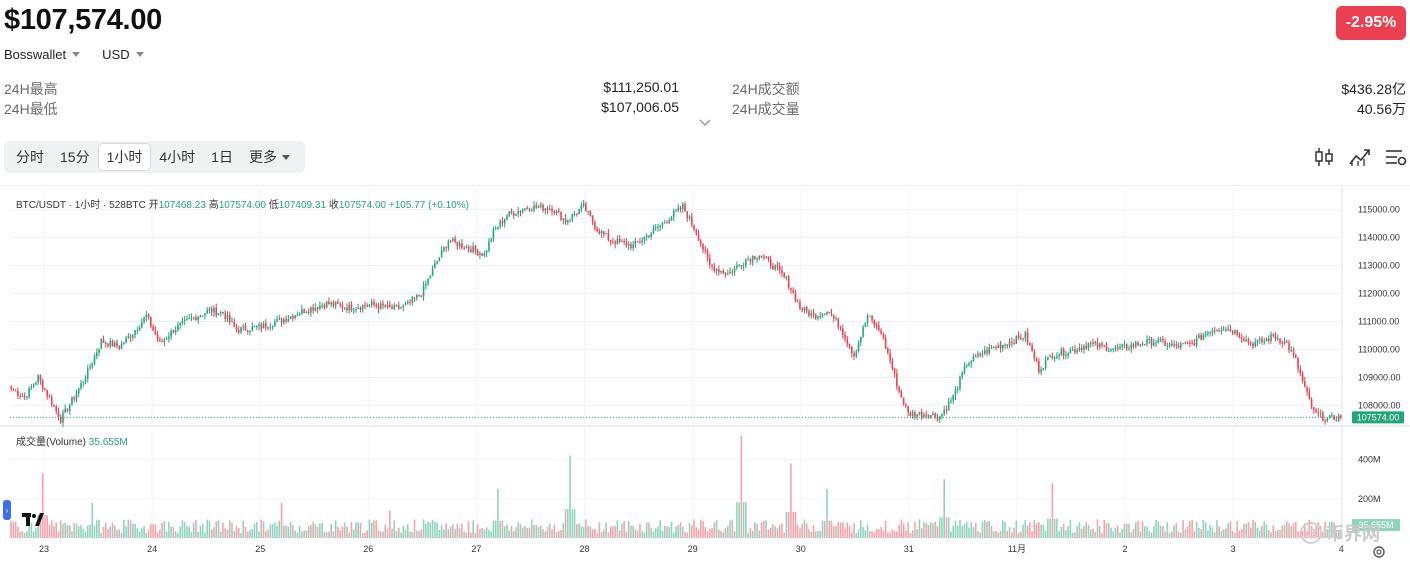  What do you see at coordinates (1324, 157) in the screenshot?
I see `candle-settings-icon` at bounding box center [1324, 157].